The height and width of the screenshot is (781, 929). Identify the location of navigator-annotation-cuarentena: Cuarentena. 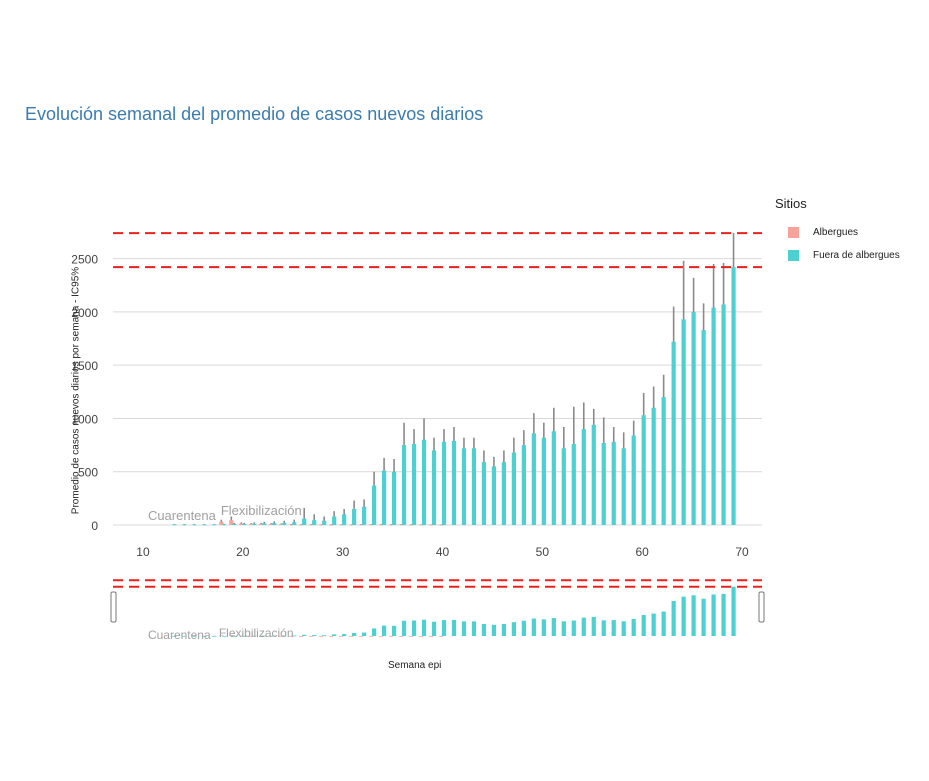
(179, 635).